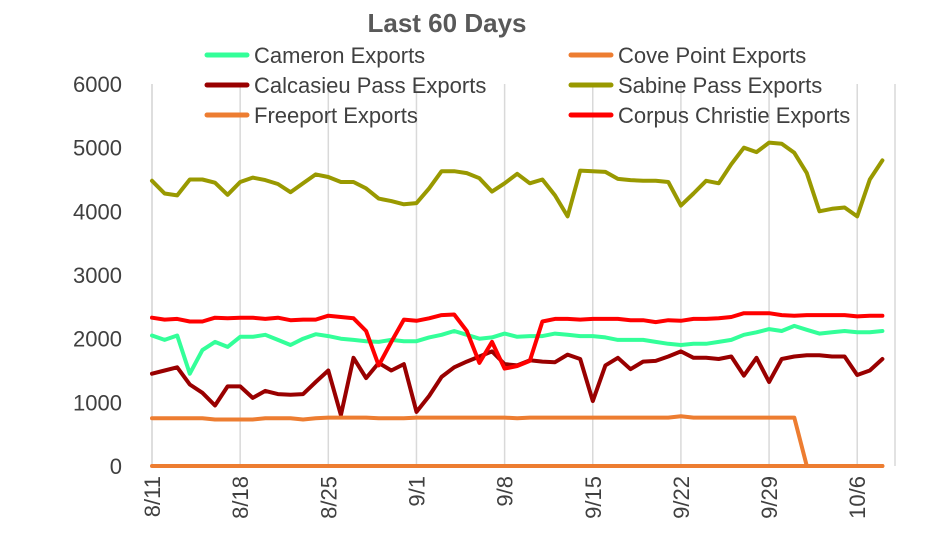 This screenshot has height=546, width=942. I want to click on legend-label: Freeport Exports, so click(336, 115).